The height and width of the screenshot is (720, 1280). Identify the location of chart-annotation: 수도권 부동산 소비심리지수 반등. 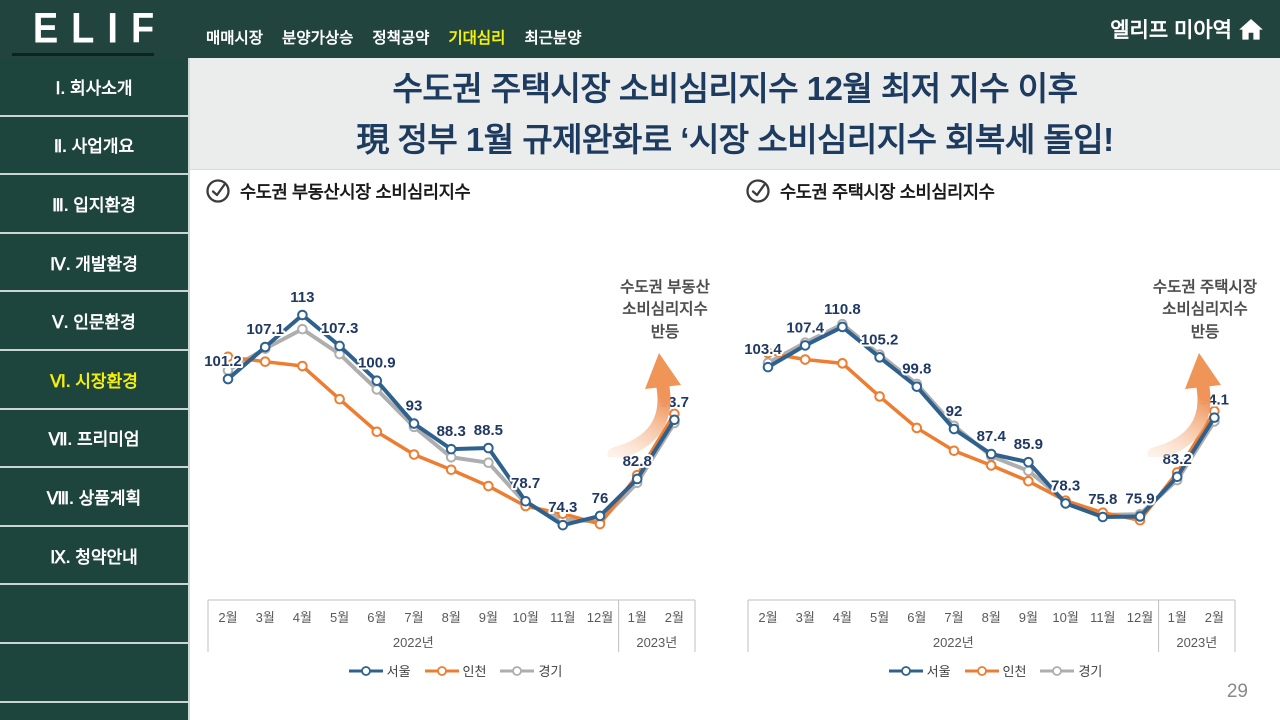
(665, 310).